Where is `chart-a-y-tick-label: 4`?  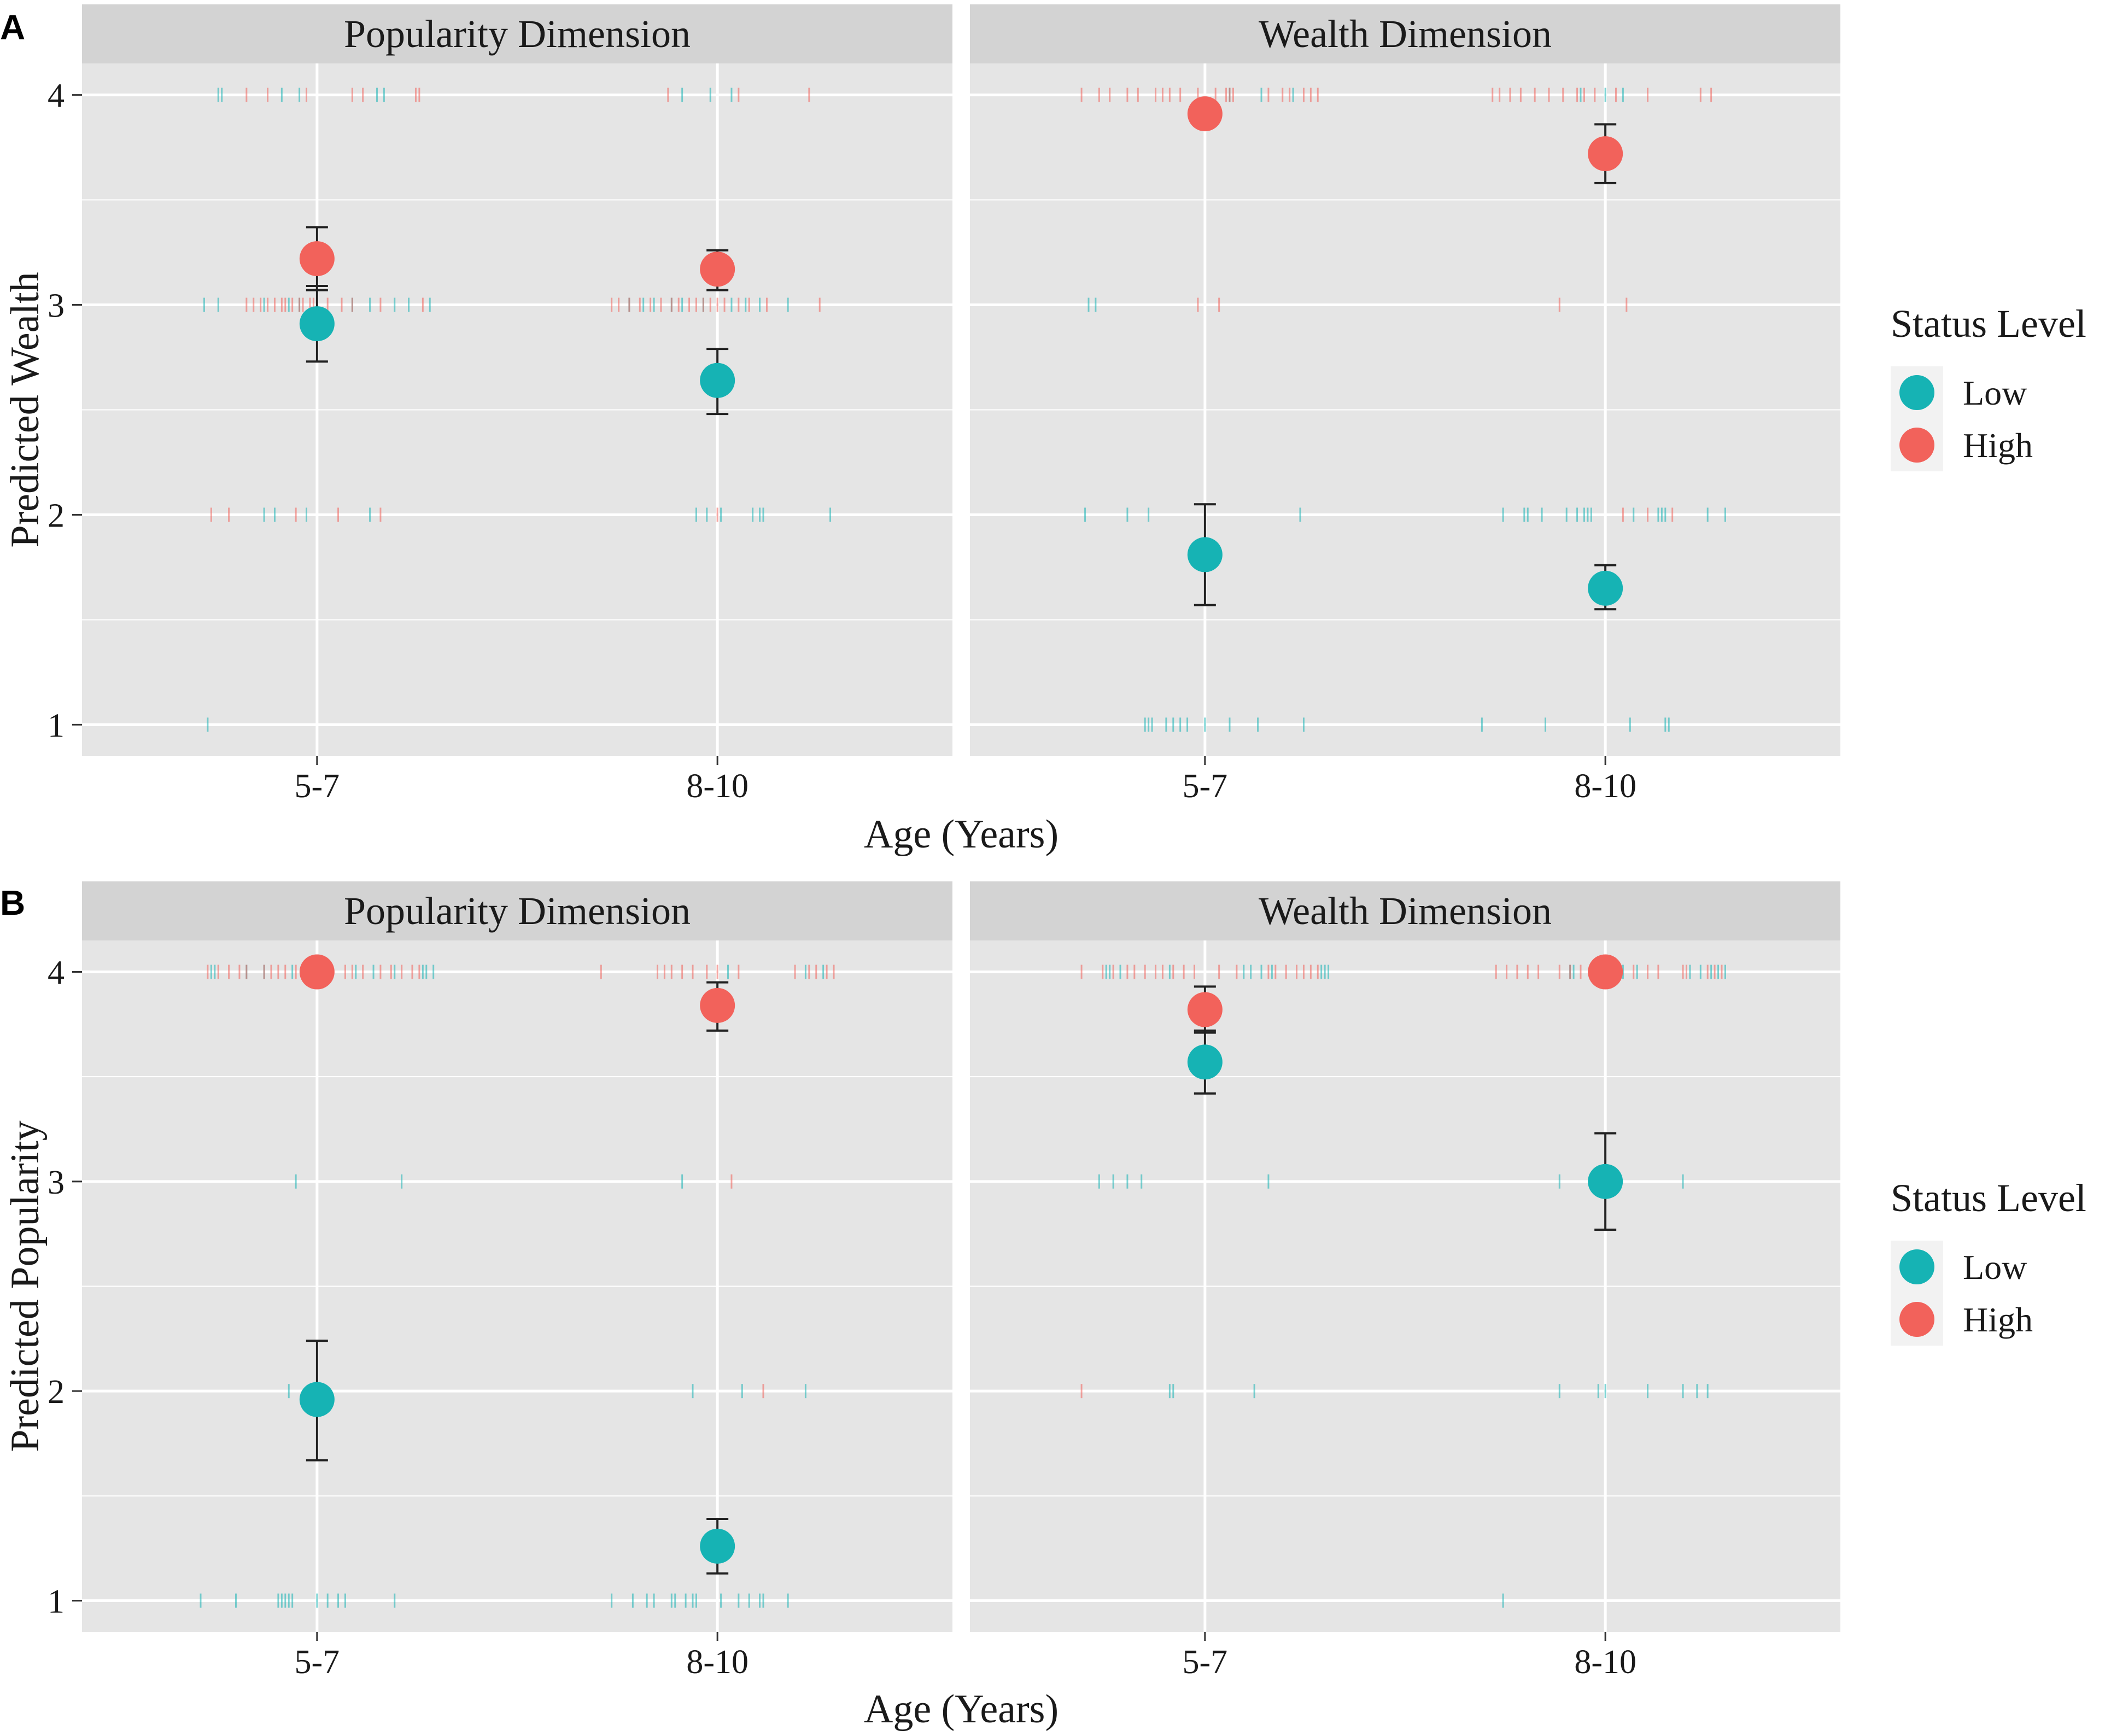 chart-a-y-tick-label: 4 is located at coordinates (57, 96).